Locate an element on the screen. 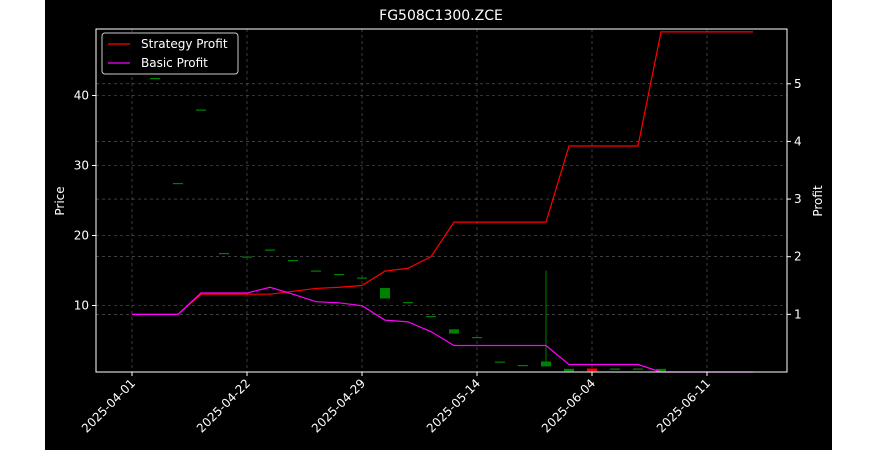  x-tick-label-5: 2025-06-11 is located at coordinates (683, 405).